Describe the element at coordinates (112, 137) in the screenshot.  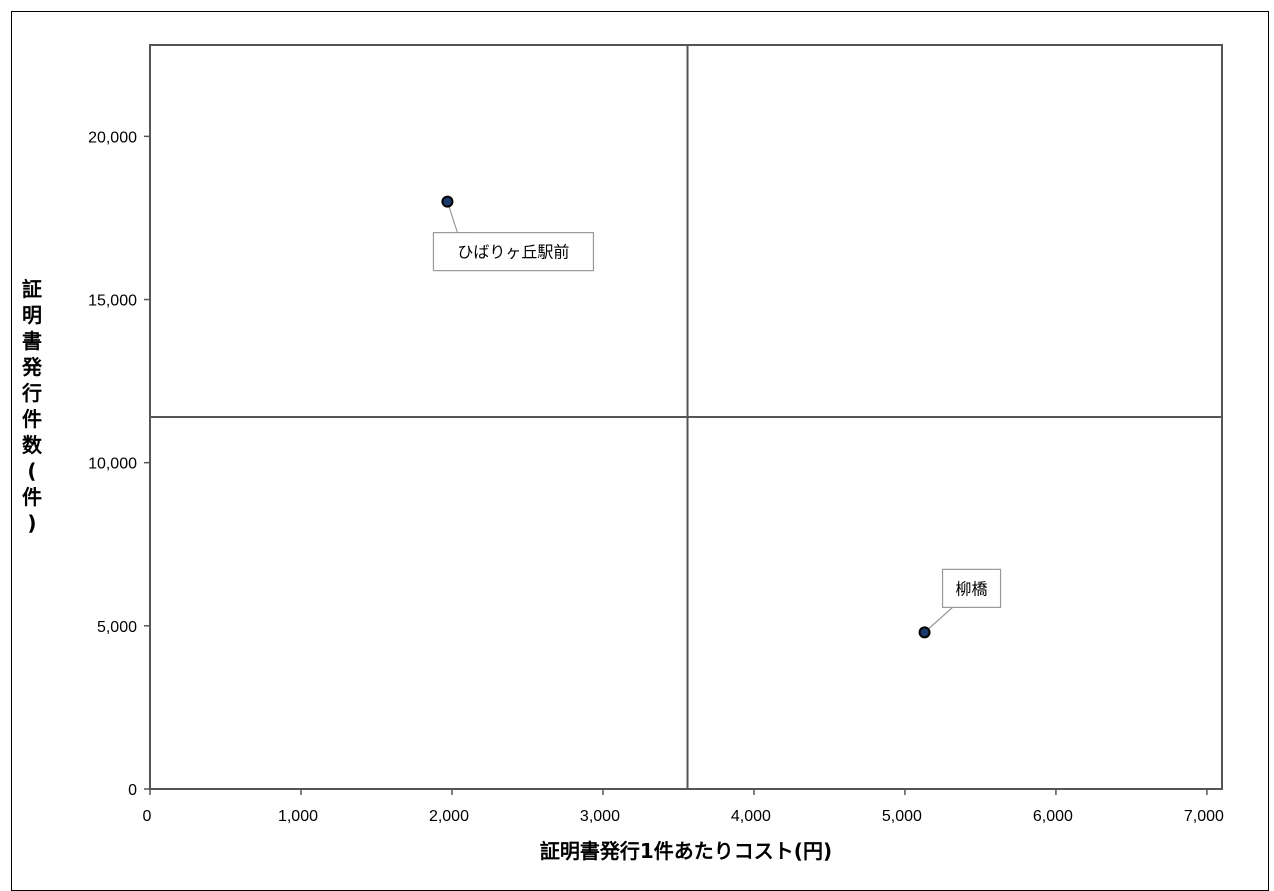
I see `y-tick-label: 20,000` at that location.